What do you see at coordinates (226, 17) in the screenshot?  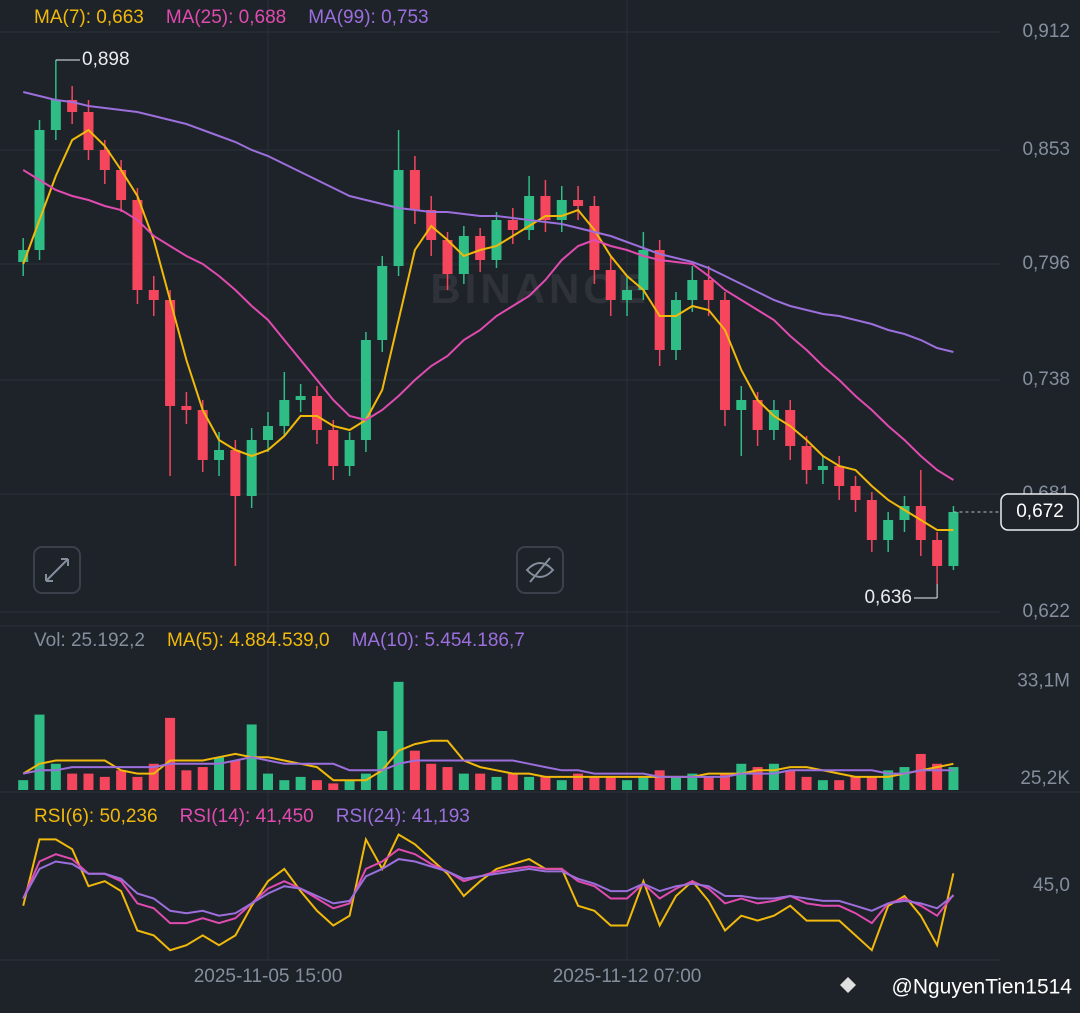 I see `legend-entry: MA(25): 0,688` at bounding box center [226, 17].